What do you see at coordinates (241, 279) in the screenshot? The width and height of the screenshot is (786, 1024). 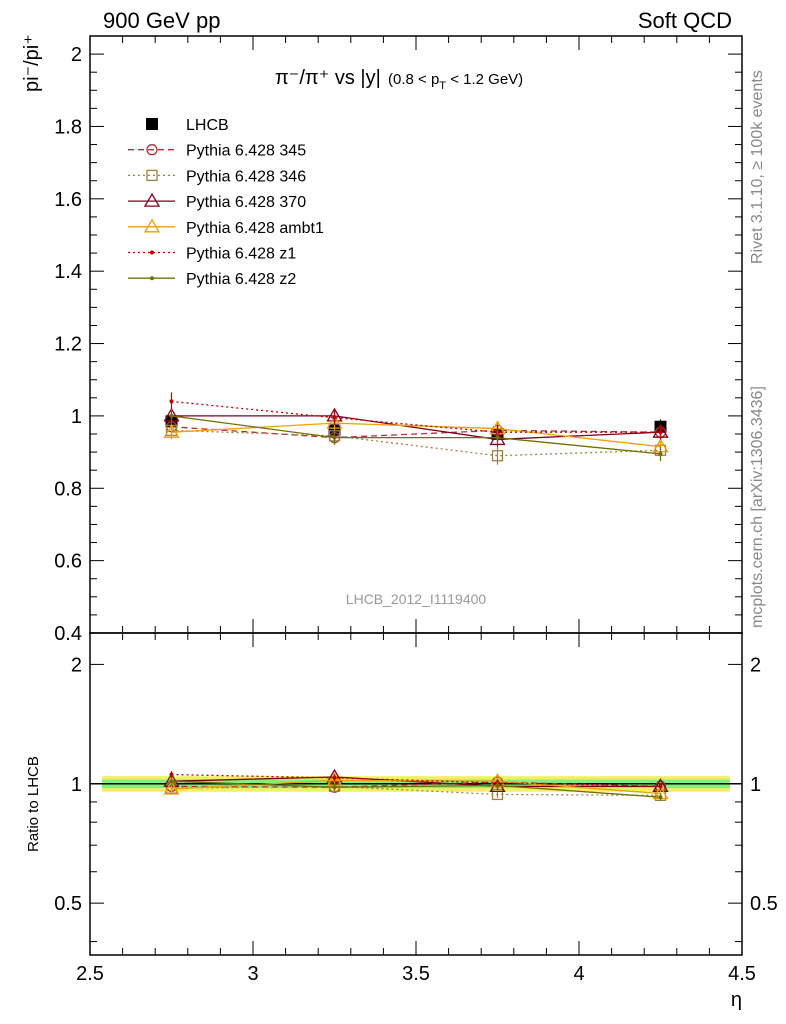 I see `legend-label: Pythia 6.428 z2` at bounding box center [241, 279].